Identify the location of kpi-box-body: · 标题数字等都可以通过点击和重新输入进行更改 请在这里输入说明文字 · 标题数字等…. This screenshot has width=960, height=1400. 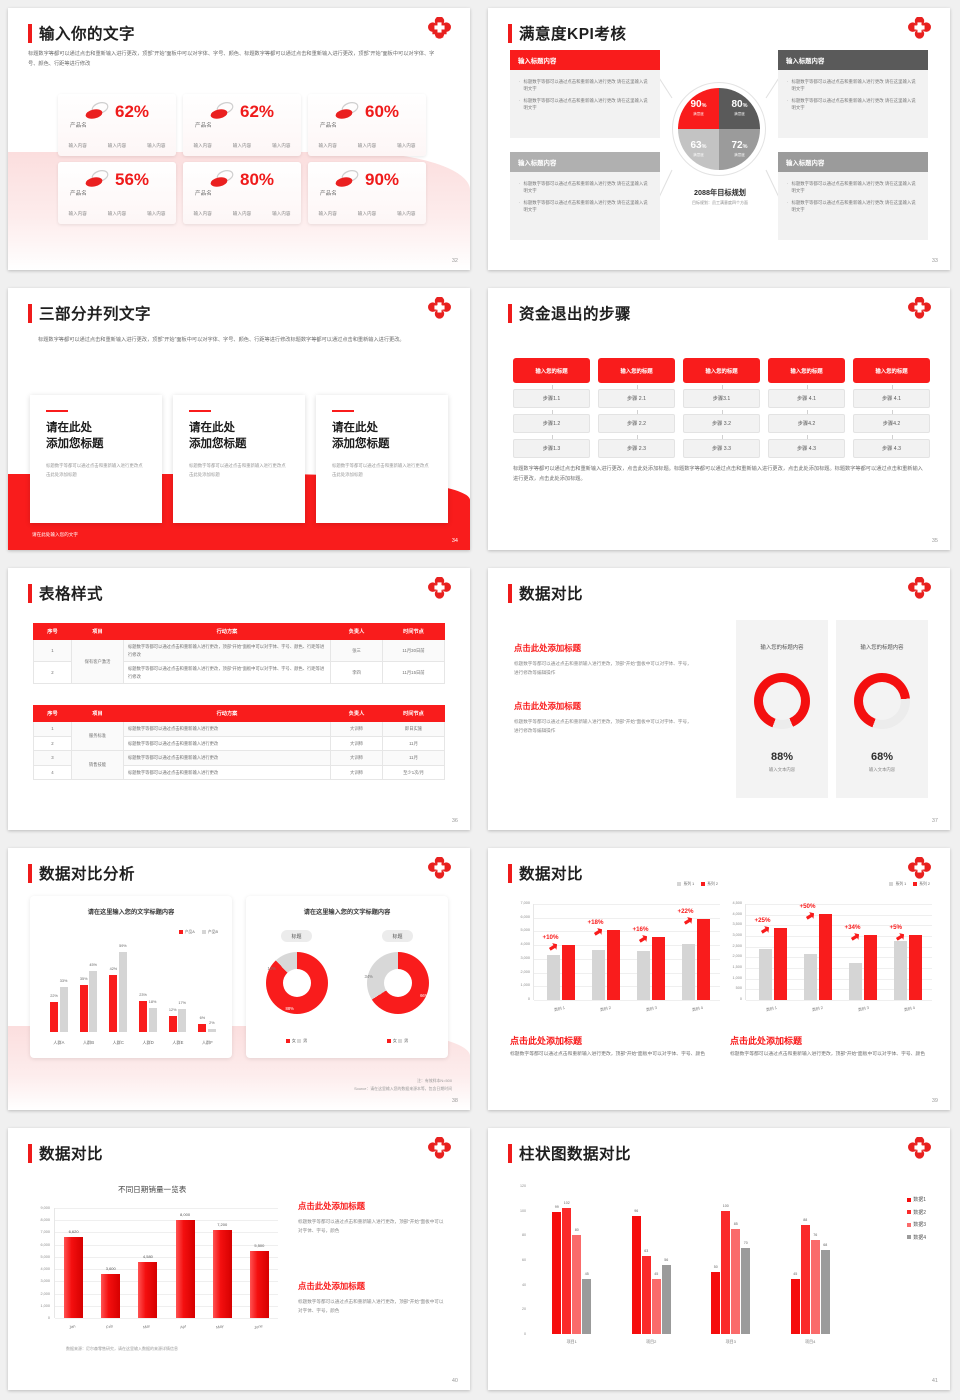
(853, 206).